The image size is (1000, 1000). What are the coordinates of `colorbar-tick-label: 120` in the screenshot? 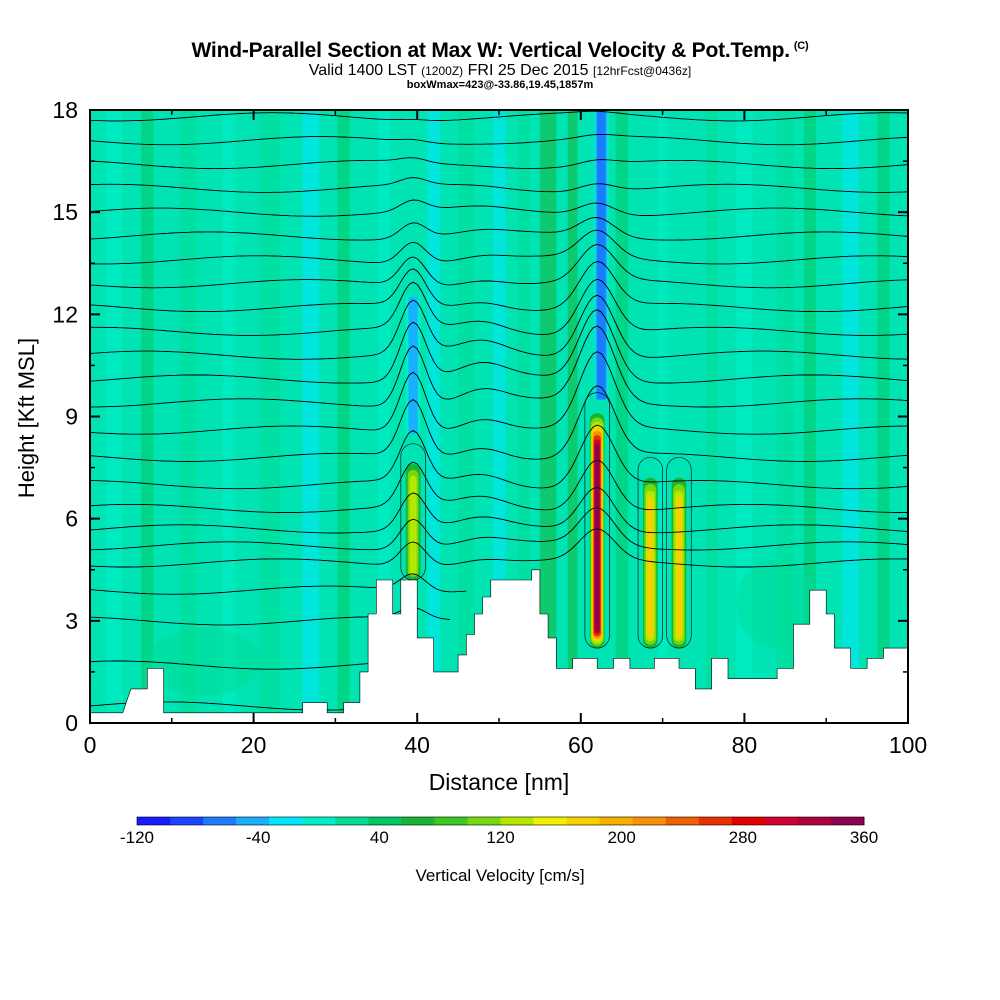 It's located at (500, 837).